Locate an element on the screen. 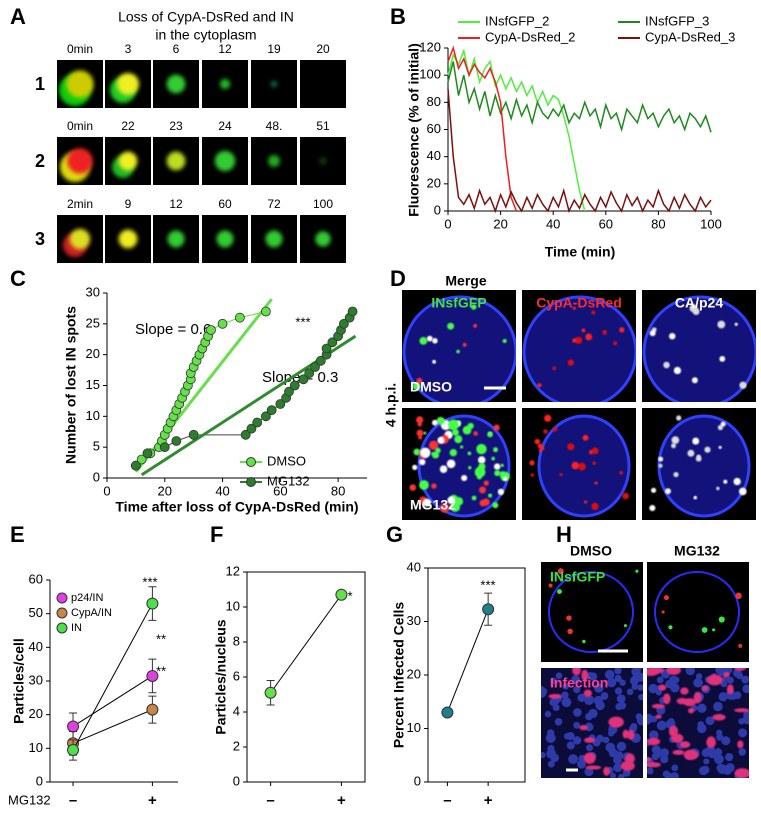  time-label: 9 is located at coordinates (128, 204).